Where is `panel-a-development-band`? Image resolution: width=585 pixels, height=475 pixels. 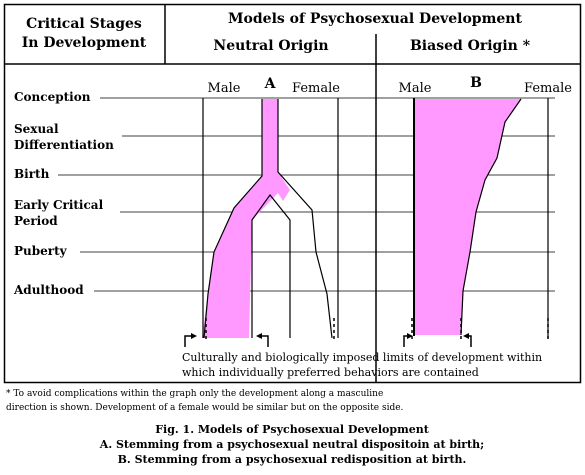
panel-a-development-band is located at coordinates (246, 218).